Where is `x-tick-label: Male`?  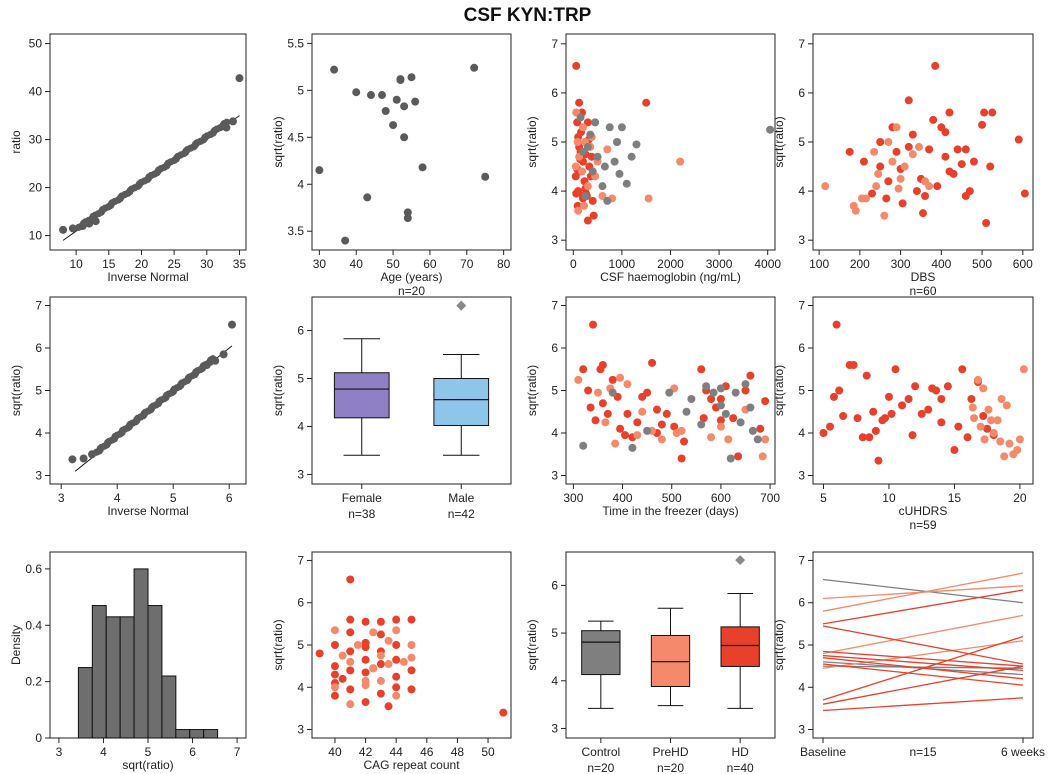
x-tick-label: Male is located at coordinates (461, 498).